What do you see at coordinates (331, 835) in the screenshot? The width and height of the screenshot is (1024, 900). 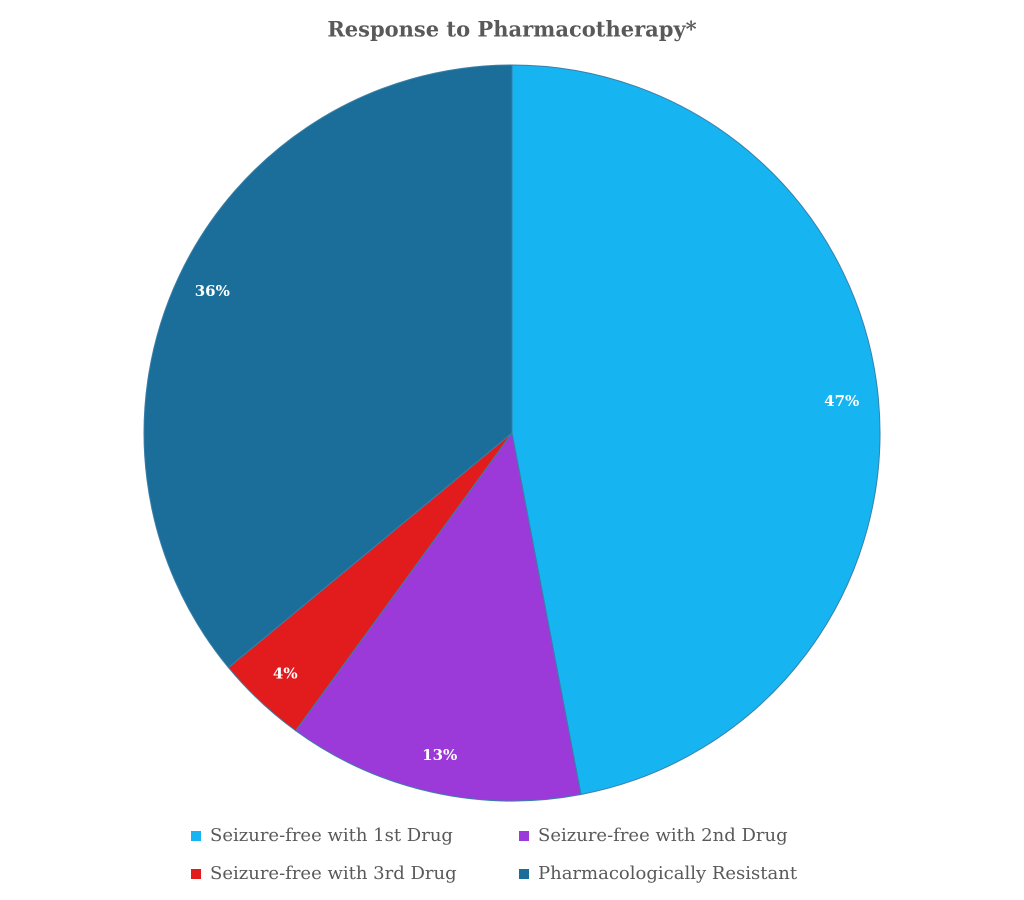 I see `legend-label: Seizure-free with 1st Drug` at bounding box center [331, 835].